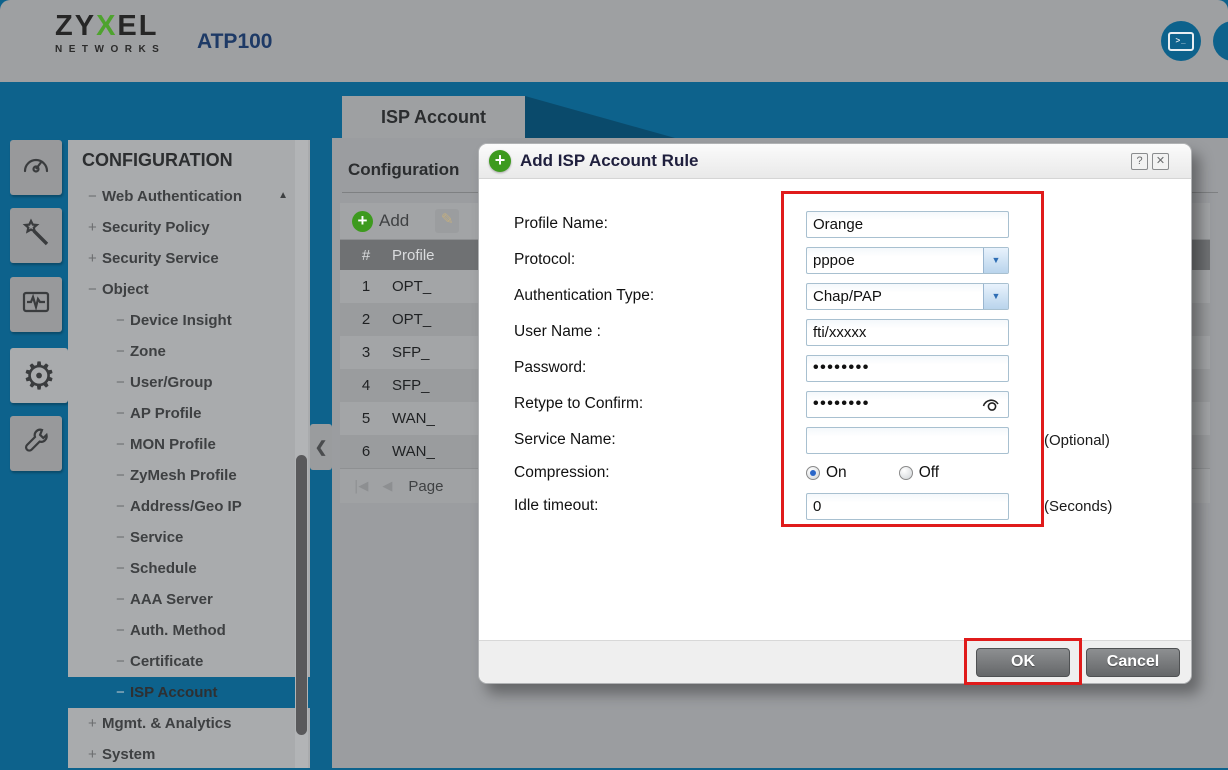  I want to click on rail-monitor-button, so click(36, 304).